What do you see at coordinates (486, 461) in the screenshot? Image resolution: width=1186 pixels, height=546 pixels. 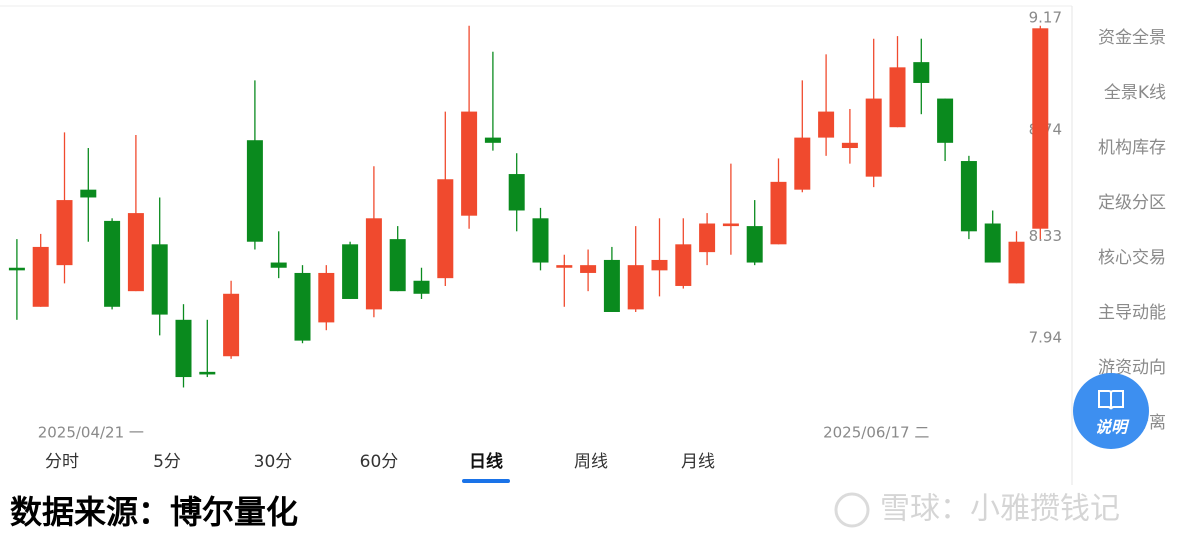 I see `tab: 日线` at bounding box center [486, 461].